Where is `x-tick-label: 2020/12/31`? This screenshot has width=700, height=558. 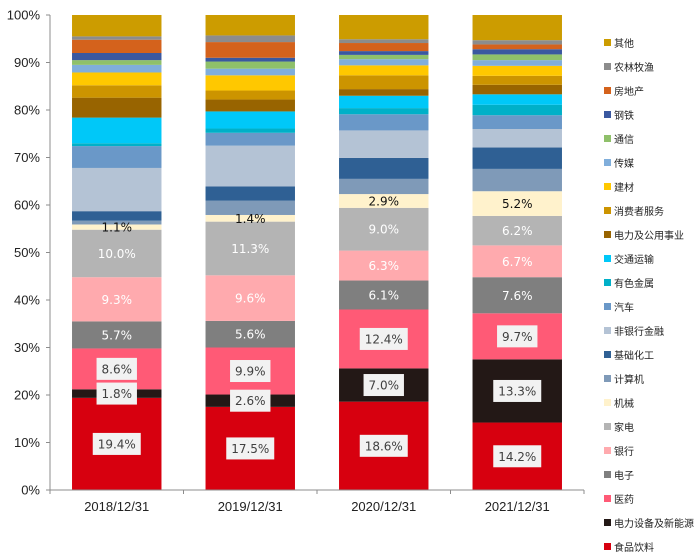 x-tick-label: 2020/12/31 is located at coordinates (383, 506).